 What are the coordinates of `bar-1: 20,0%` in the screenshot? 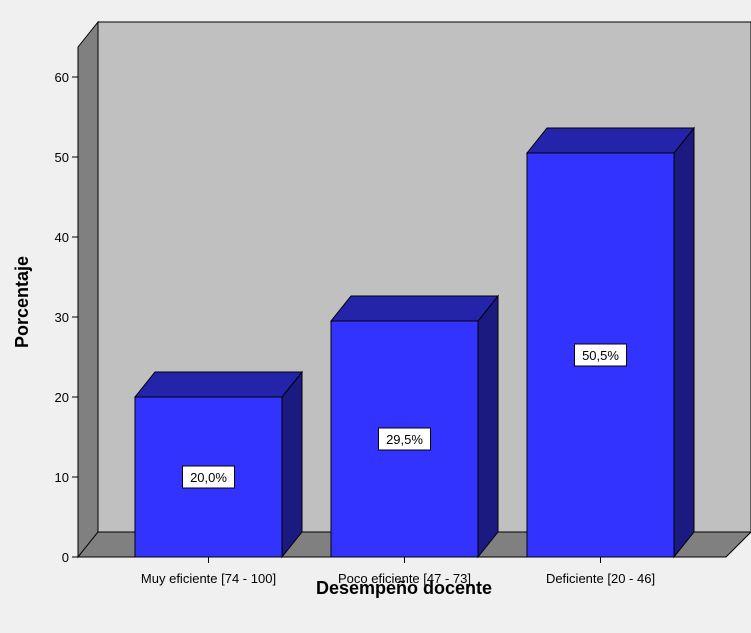 It's located at (218, 464).